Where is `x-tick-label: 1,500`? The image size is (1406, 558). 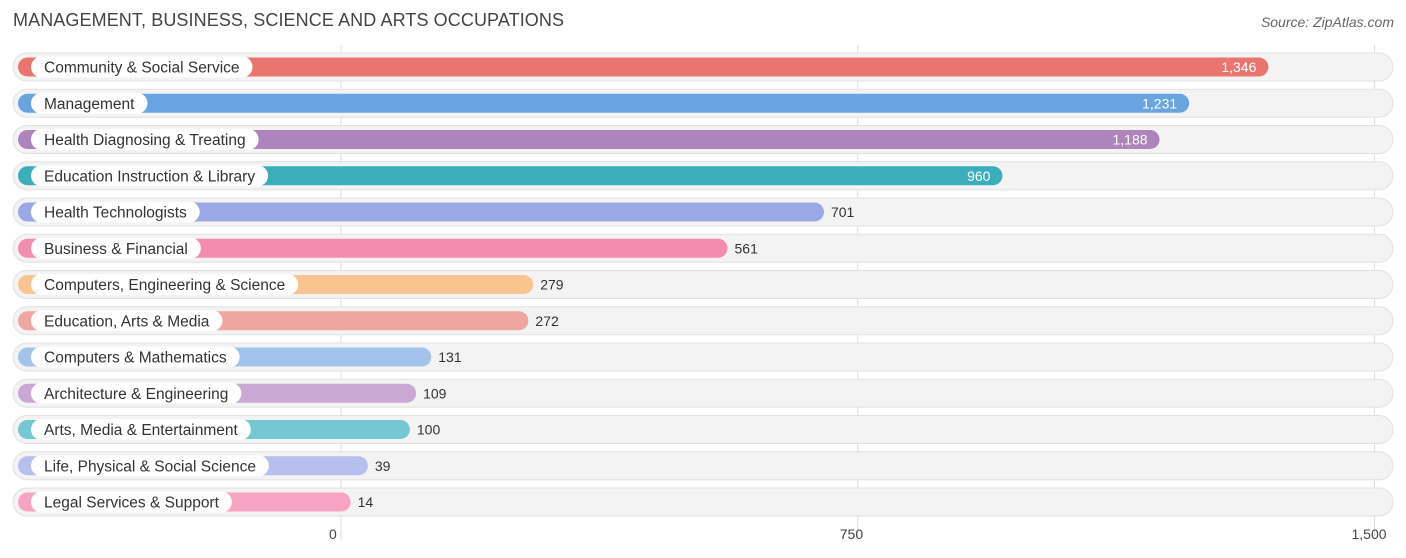 x-tick-label: 1,500 is located at coordinates (1369, 534).